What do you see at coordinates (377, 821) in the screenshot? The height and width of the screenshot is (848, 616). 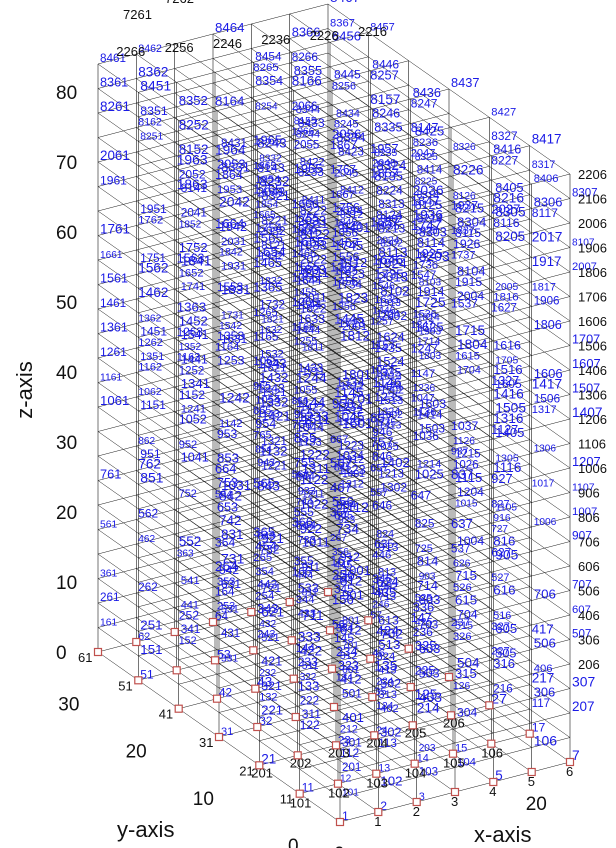 I see `base-node-label: 1` at bounding box center [377, 821].